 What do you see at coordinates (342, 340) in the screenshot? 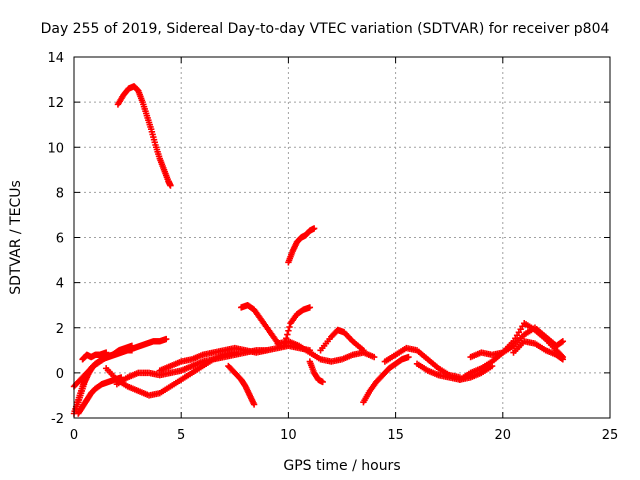
I see `series-arc-bump-12h` at bounding box center [342, 340].